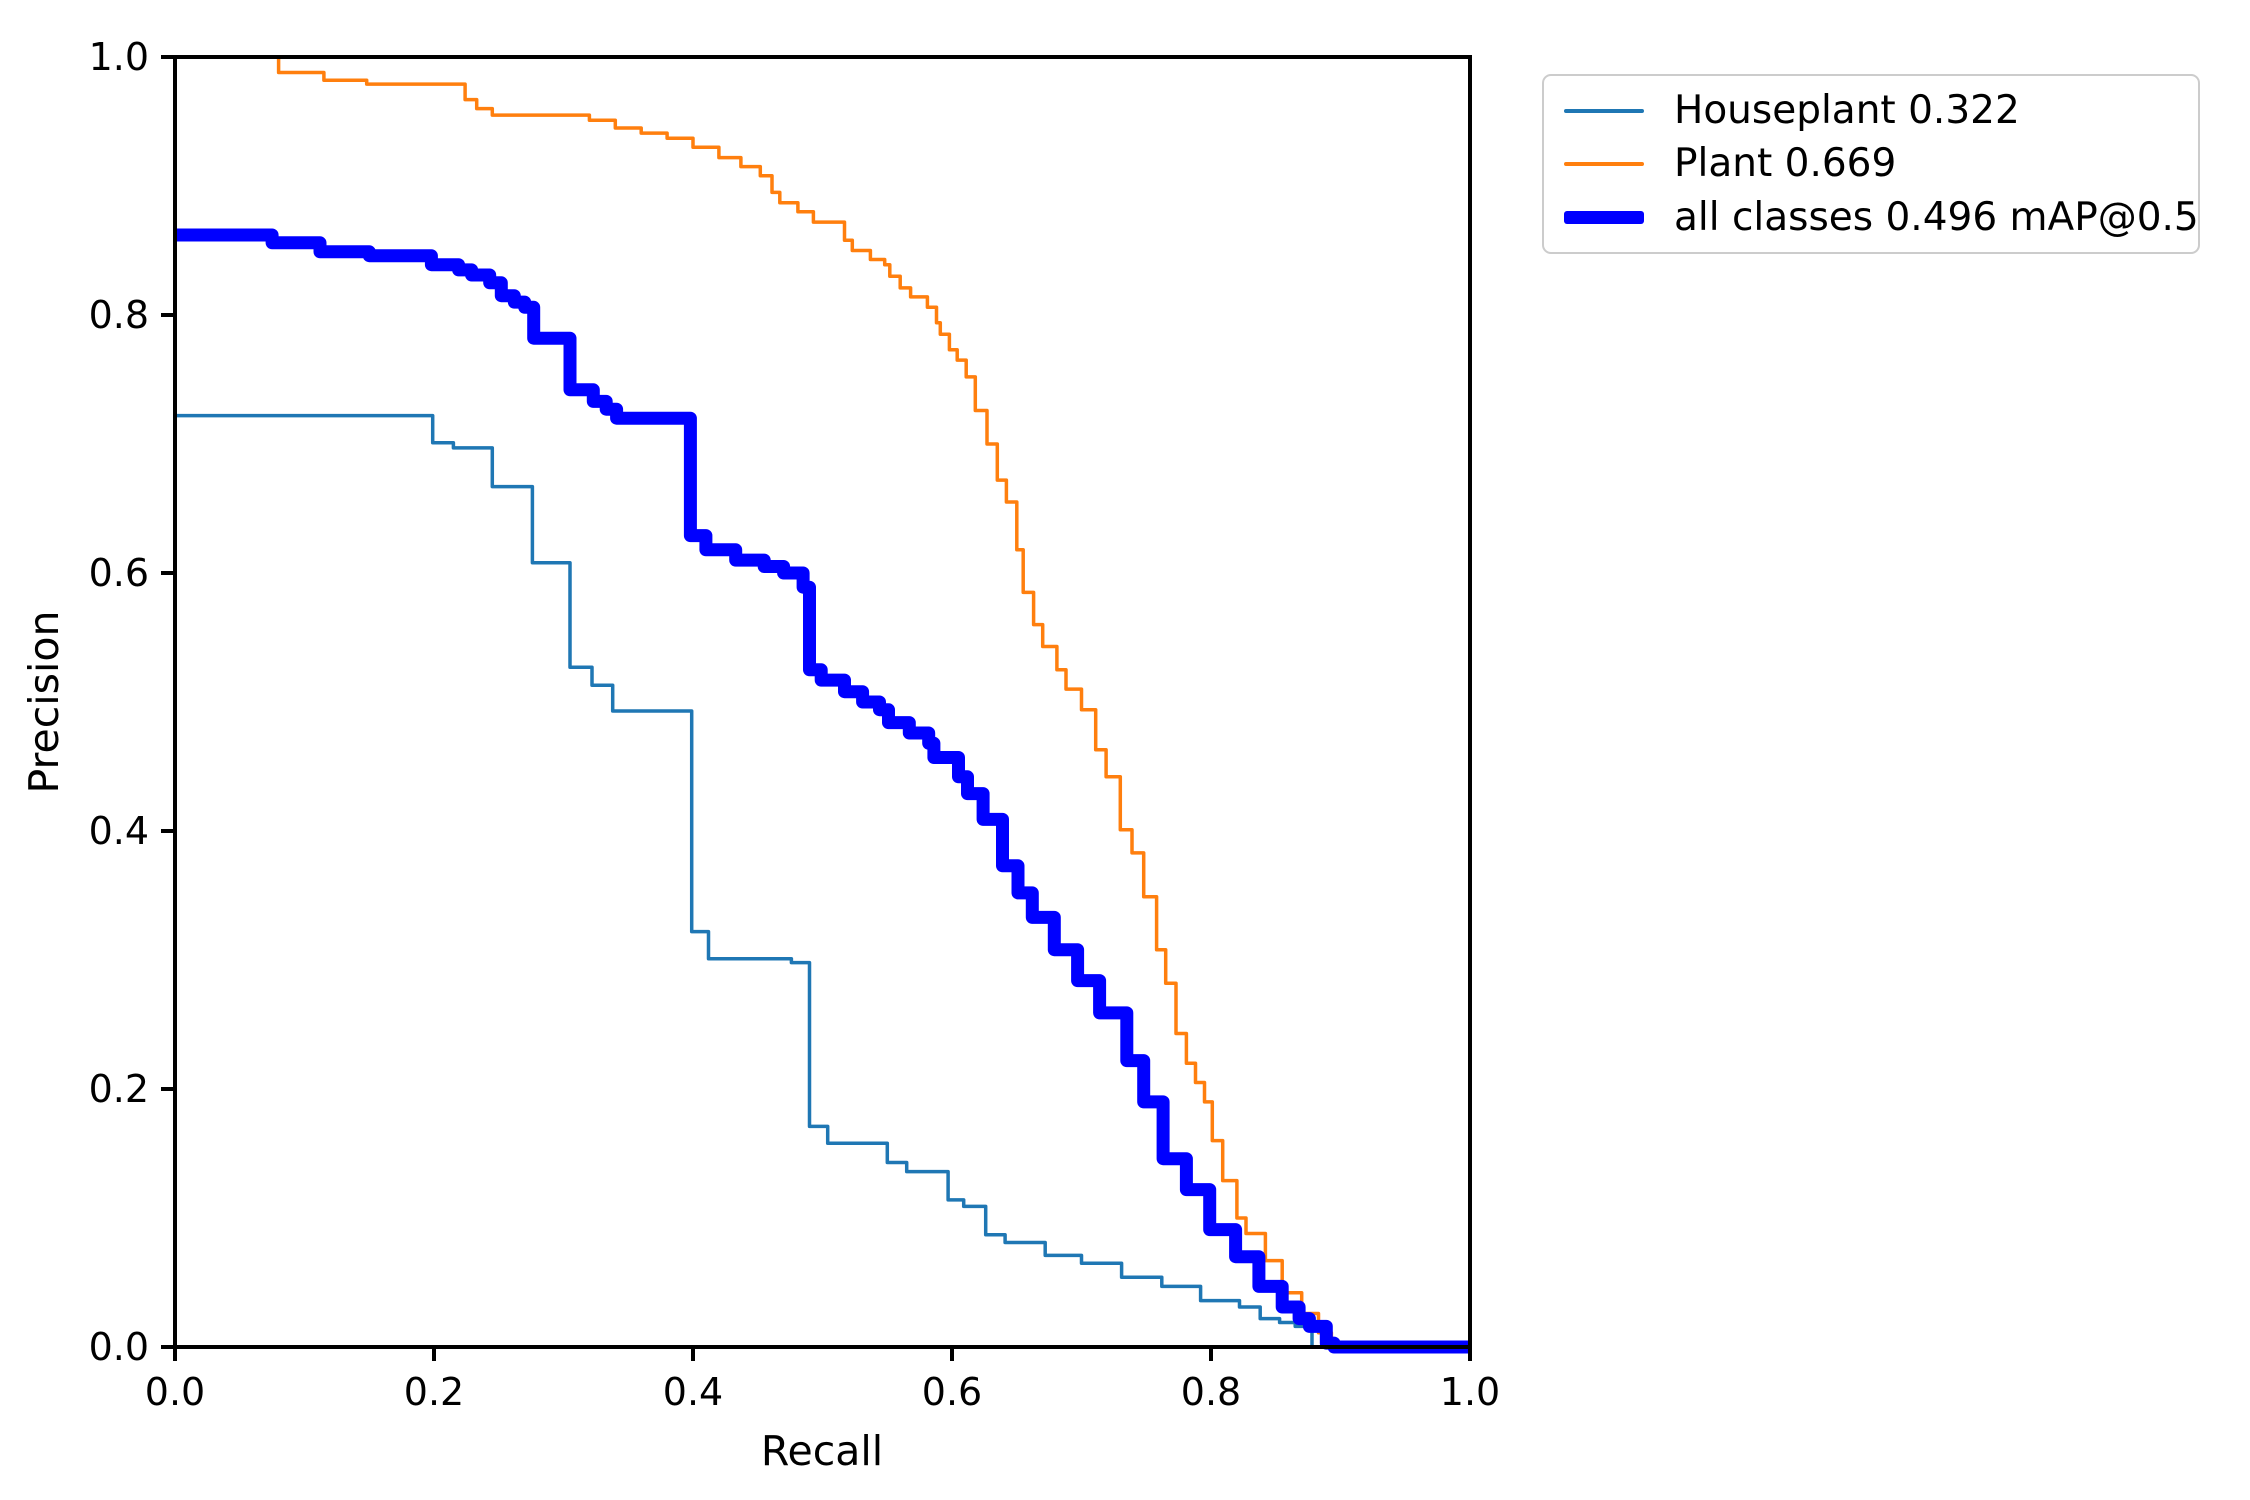  I want to click on y-tick-label: 0.6, so click(119, 573).